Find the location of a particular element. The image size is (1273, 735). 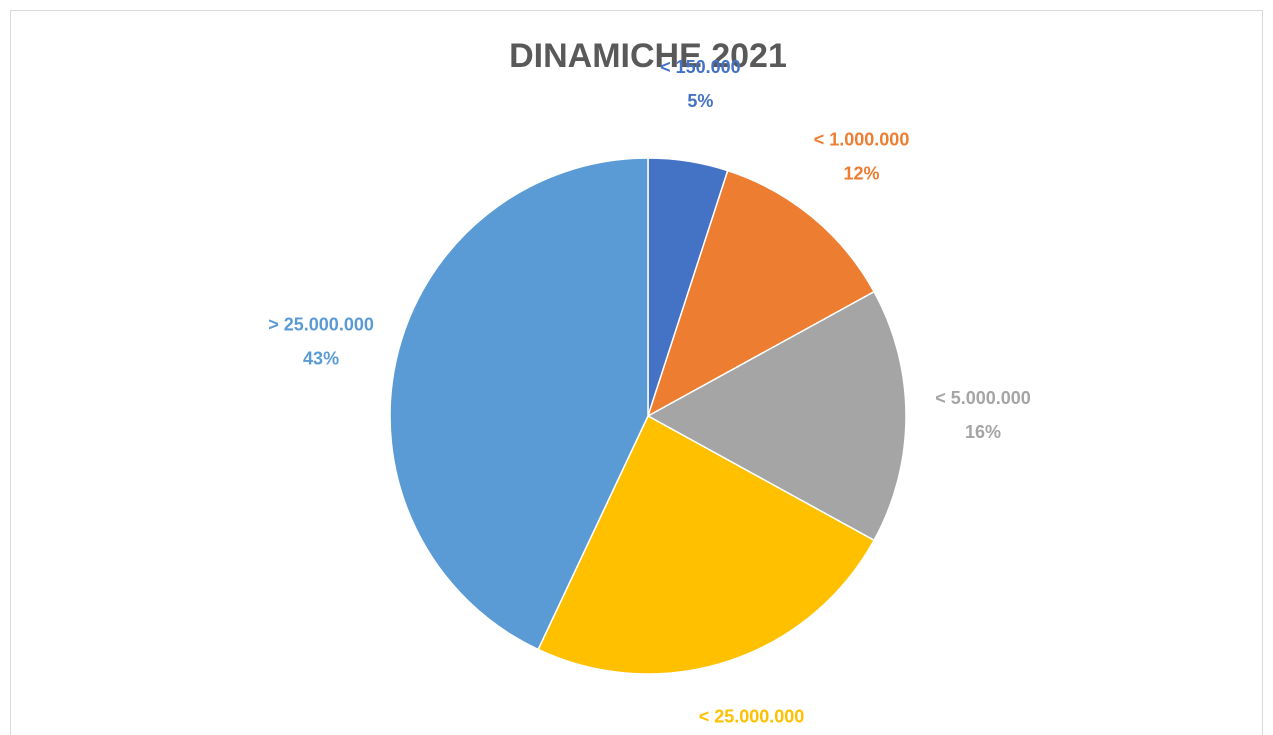

slice-category-label: > 25.000.000 is located at coordinates (321, 325).